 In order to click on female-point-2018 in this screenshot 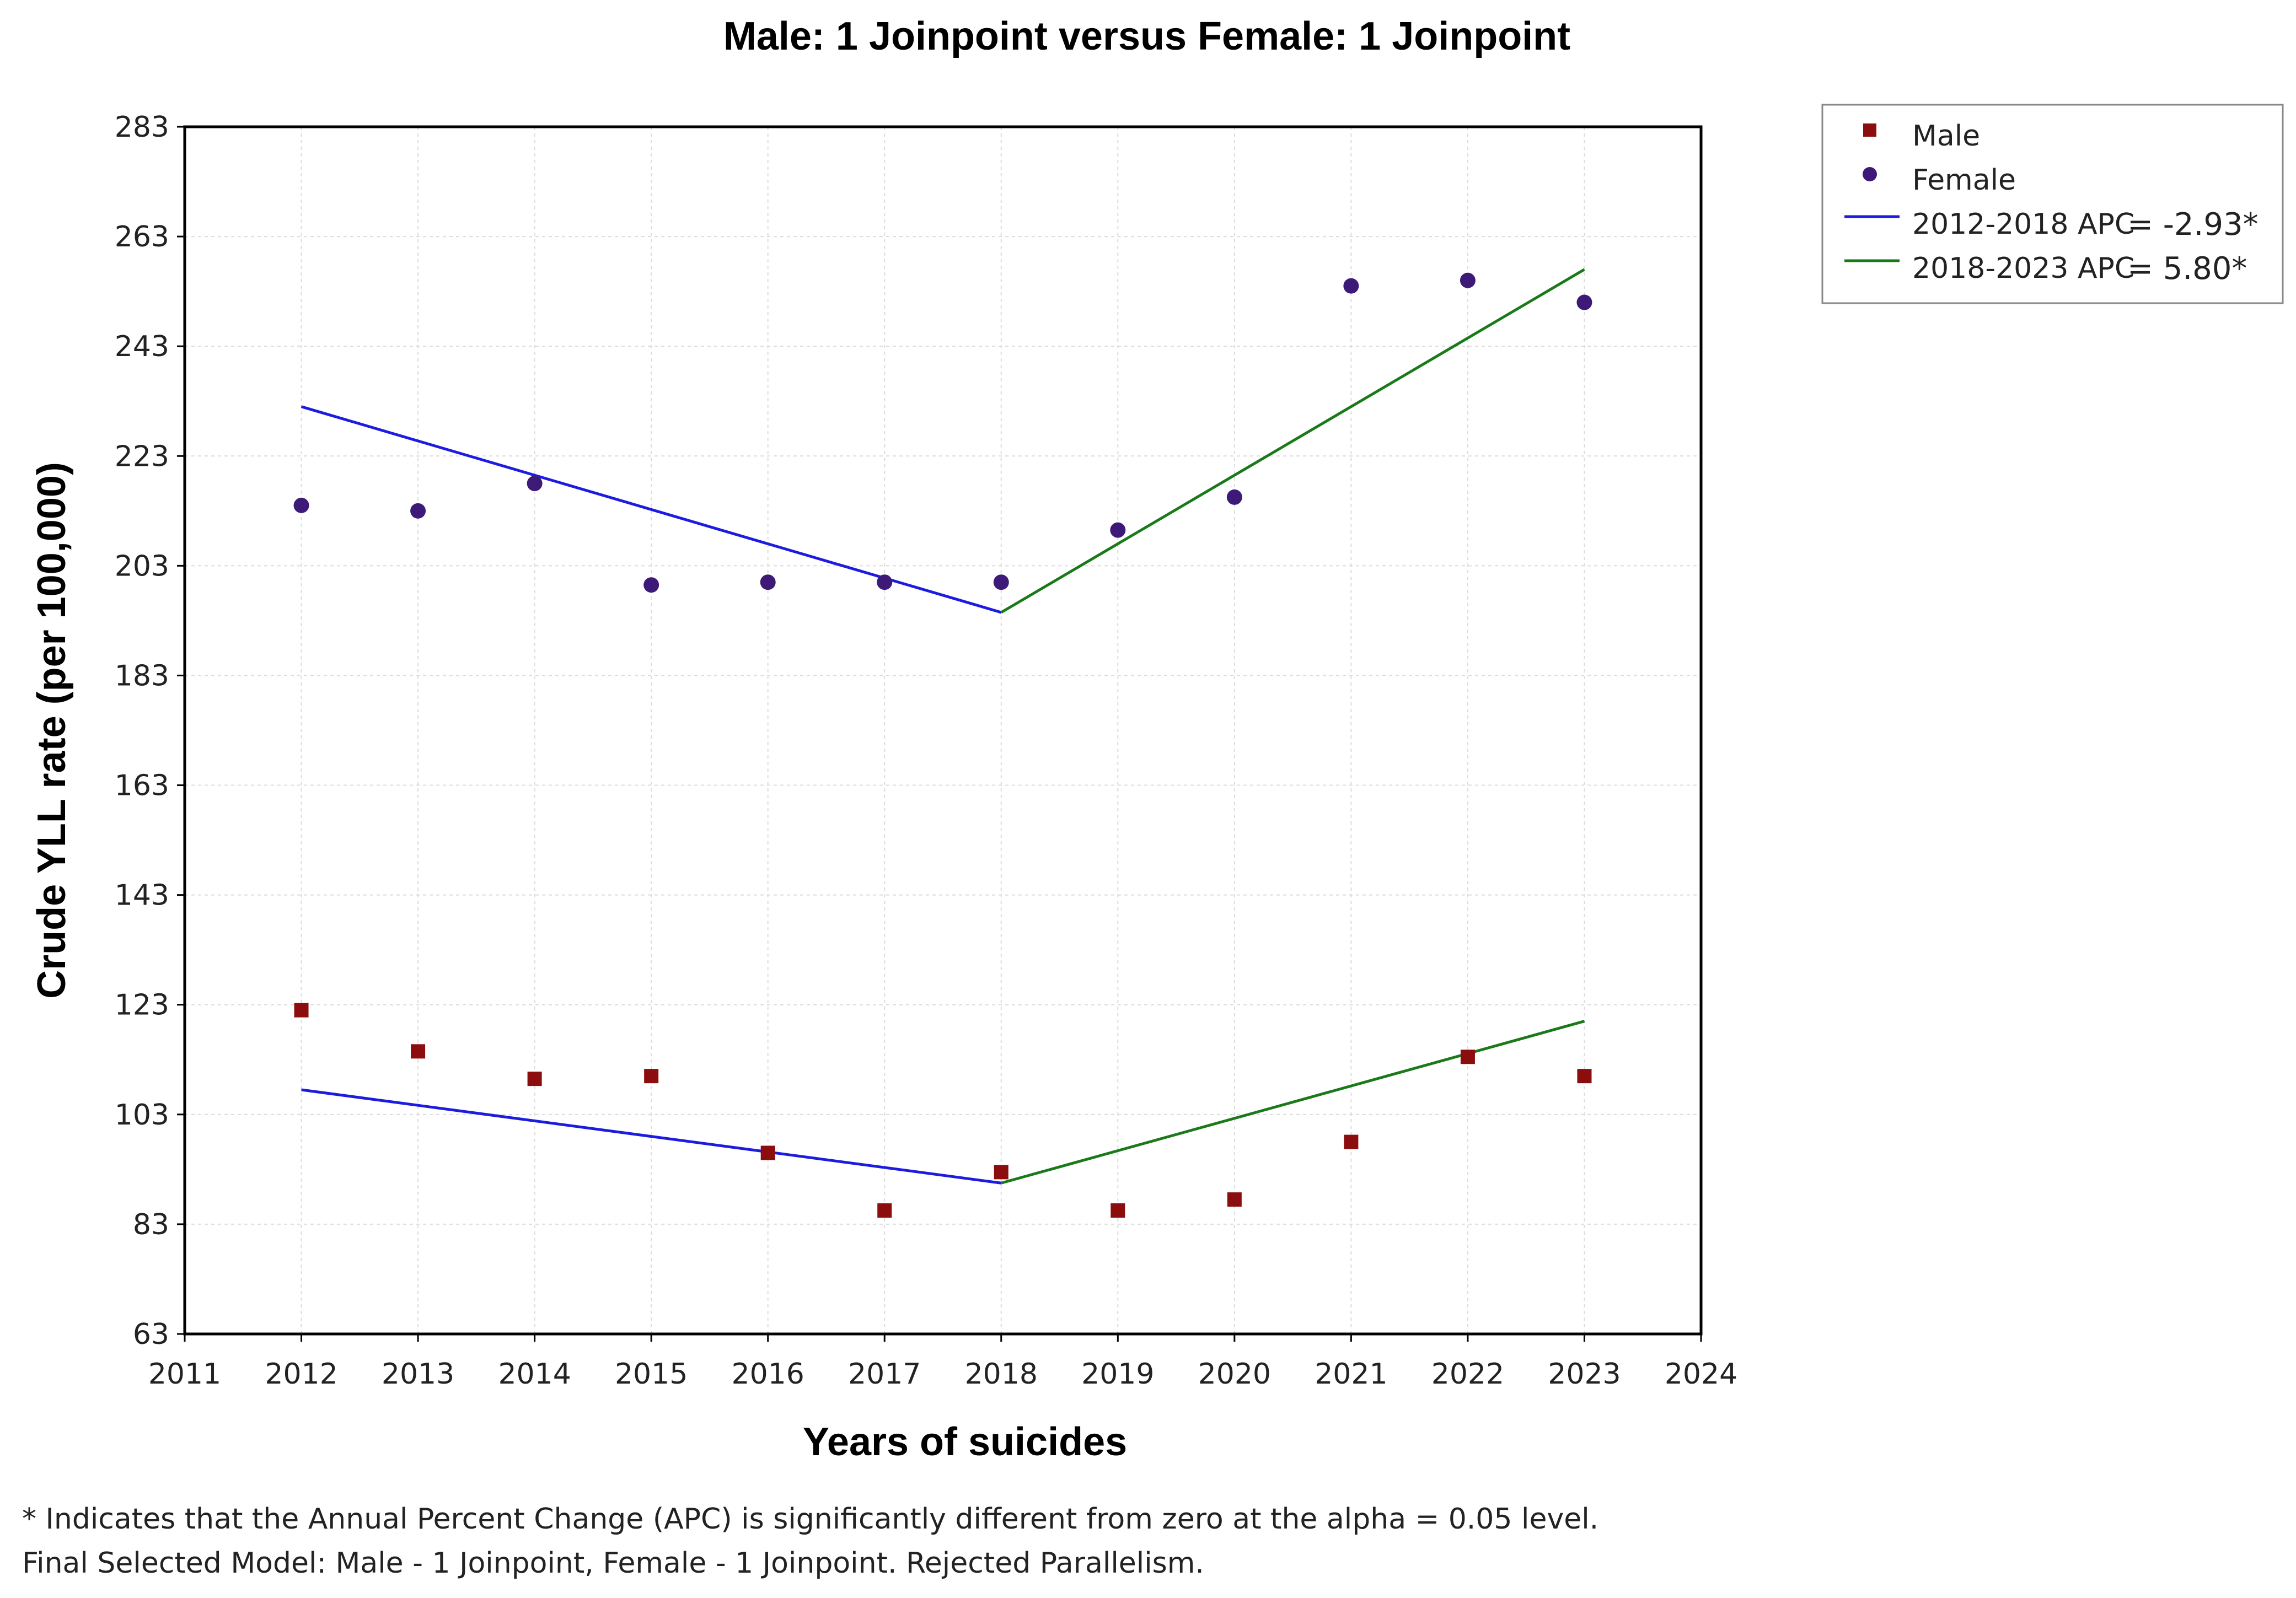, I will do `click(1001, 582)`.